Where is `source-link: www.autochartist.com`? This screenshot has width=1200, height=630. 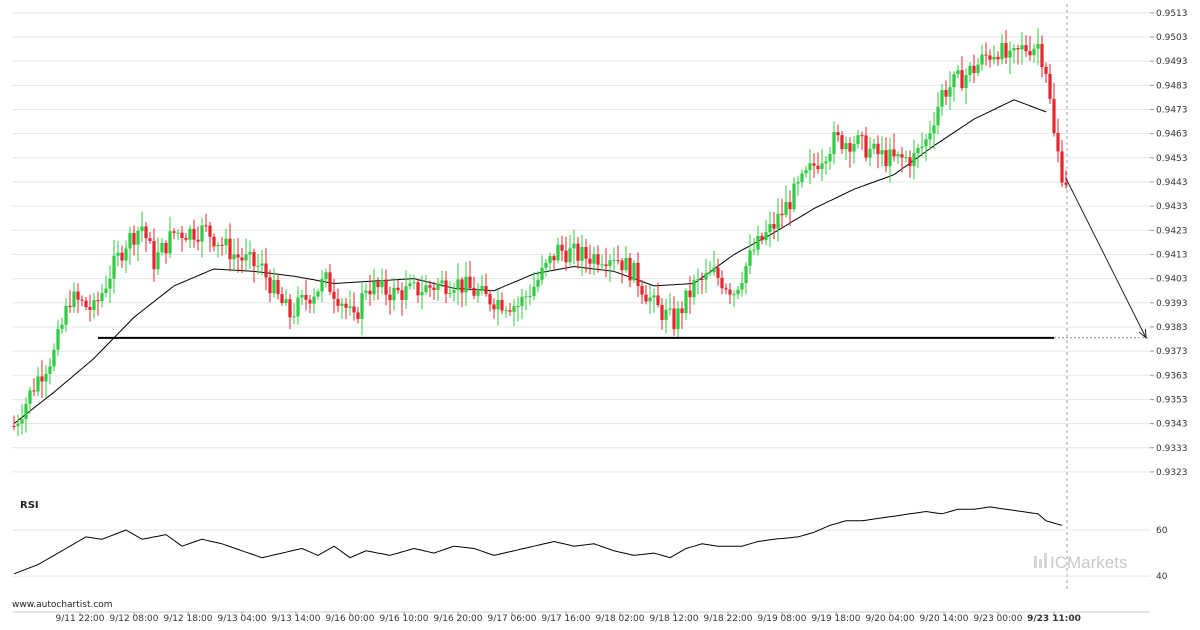
source-link: www.autochartist.com is located at coordinates (62, 605).